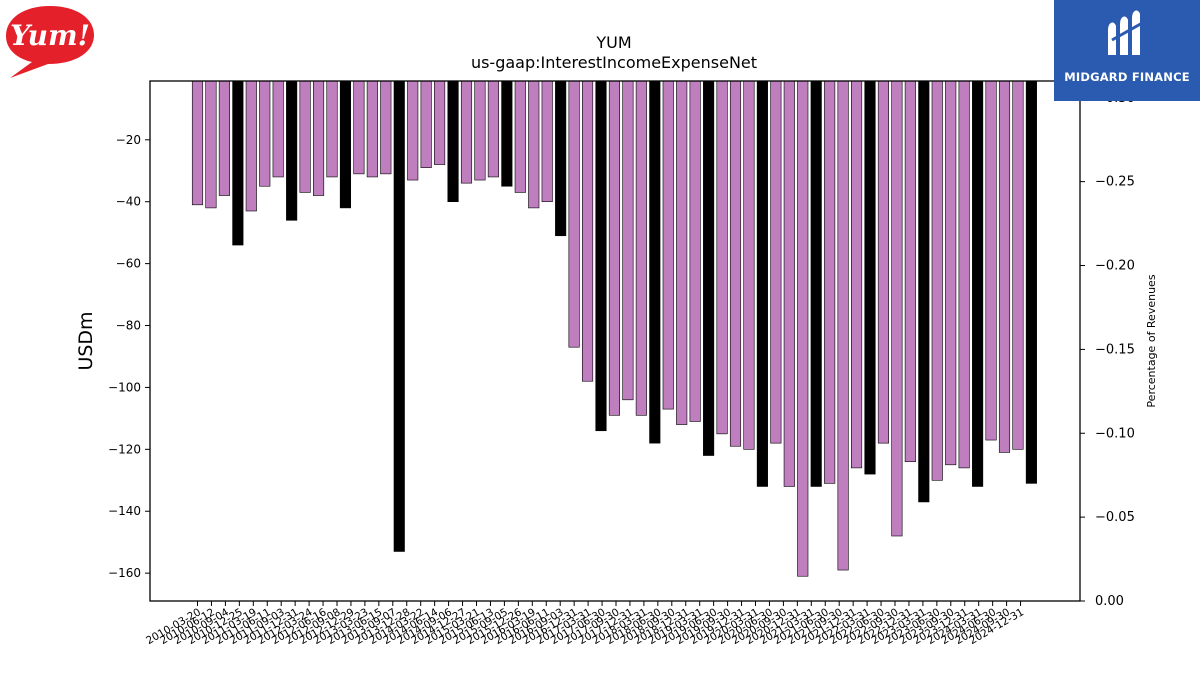 This screenshot has width=1200, height=675. Describe the element at coordinates (1115, 266) in the screenshot. I see `right-y-tick-label: −0.20` at that location.